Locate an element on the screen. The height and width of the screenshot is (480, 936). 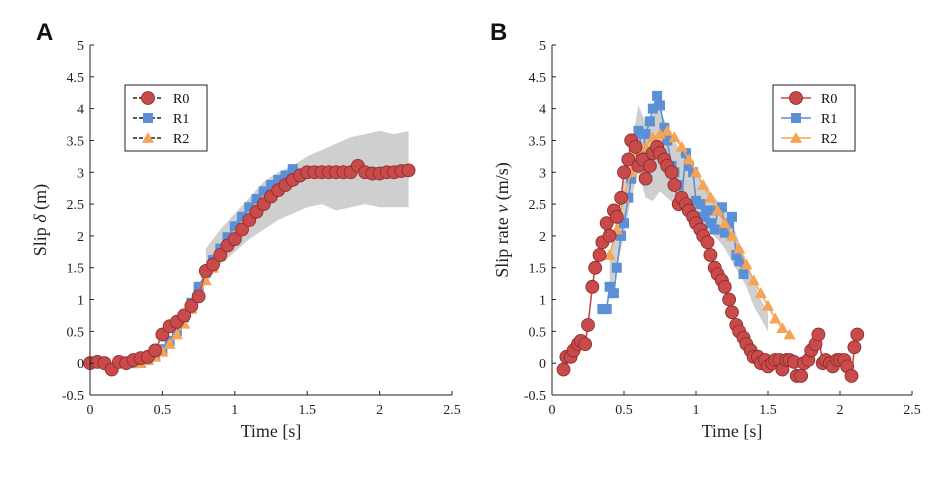
panel-a-legend-label-r2: R2 is located at coordinates (181, 139).